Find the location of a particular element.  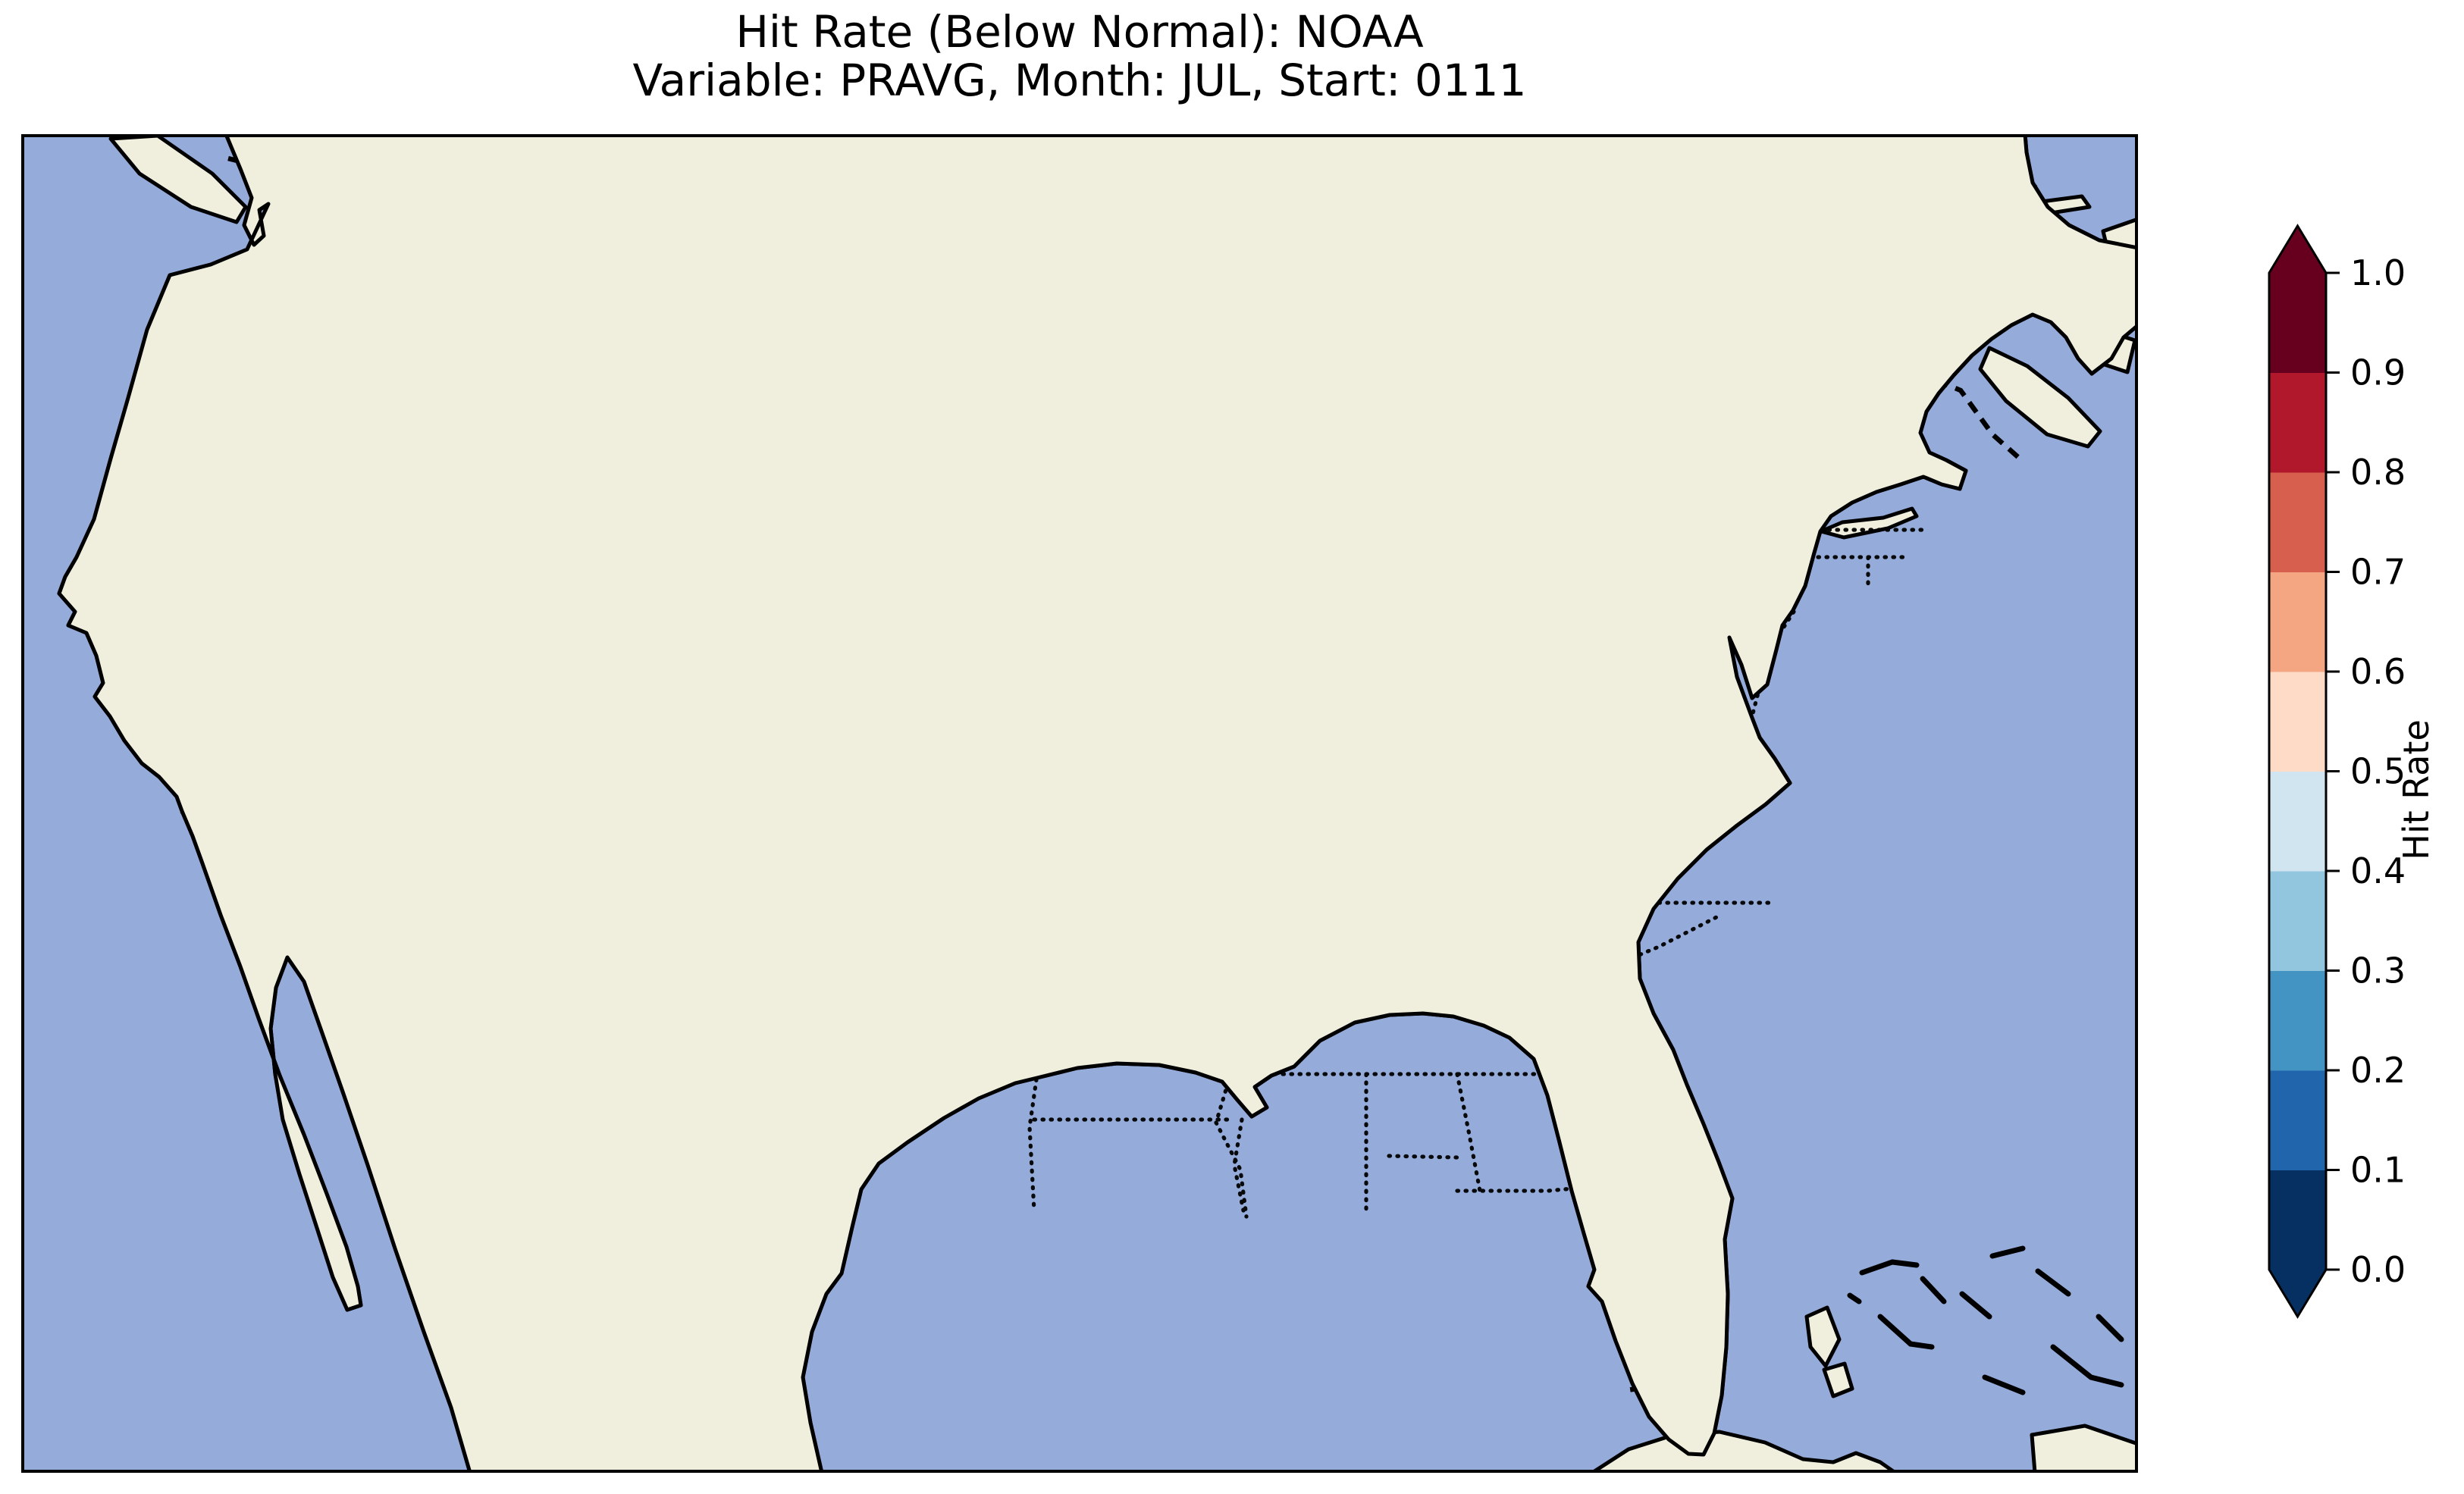

colorbar-tick-label: 0.8 is located at coordinates (2378, 472).